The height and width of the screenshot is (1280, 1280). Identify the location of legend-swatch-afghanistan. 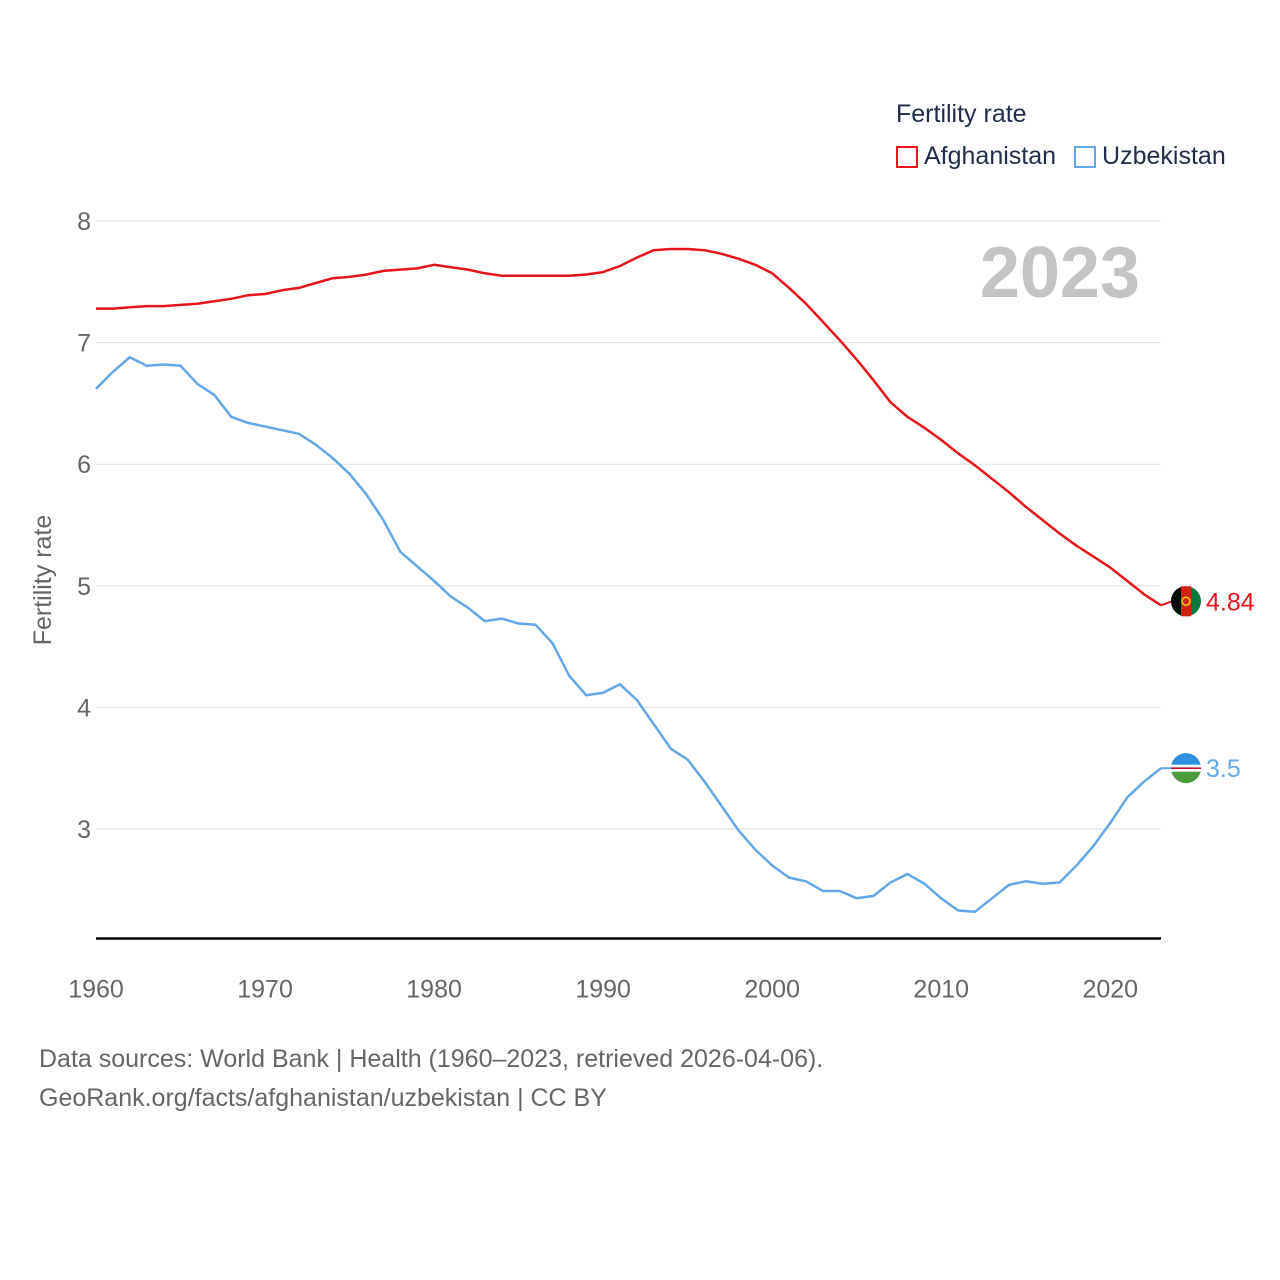
(907, 156).